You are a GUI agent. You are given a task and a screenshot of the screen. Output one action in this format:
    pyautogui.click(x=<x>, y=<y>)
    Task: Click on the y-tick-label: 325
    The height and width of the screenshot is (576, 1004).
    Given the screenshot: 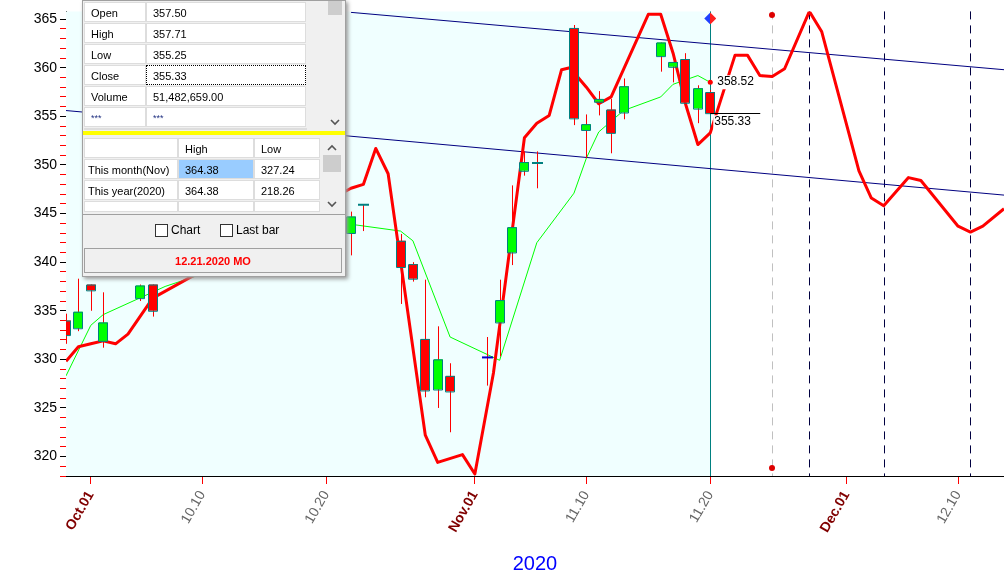 What is the action you would take?
    pyautogui.click(x=45, y=406)
    